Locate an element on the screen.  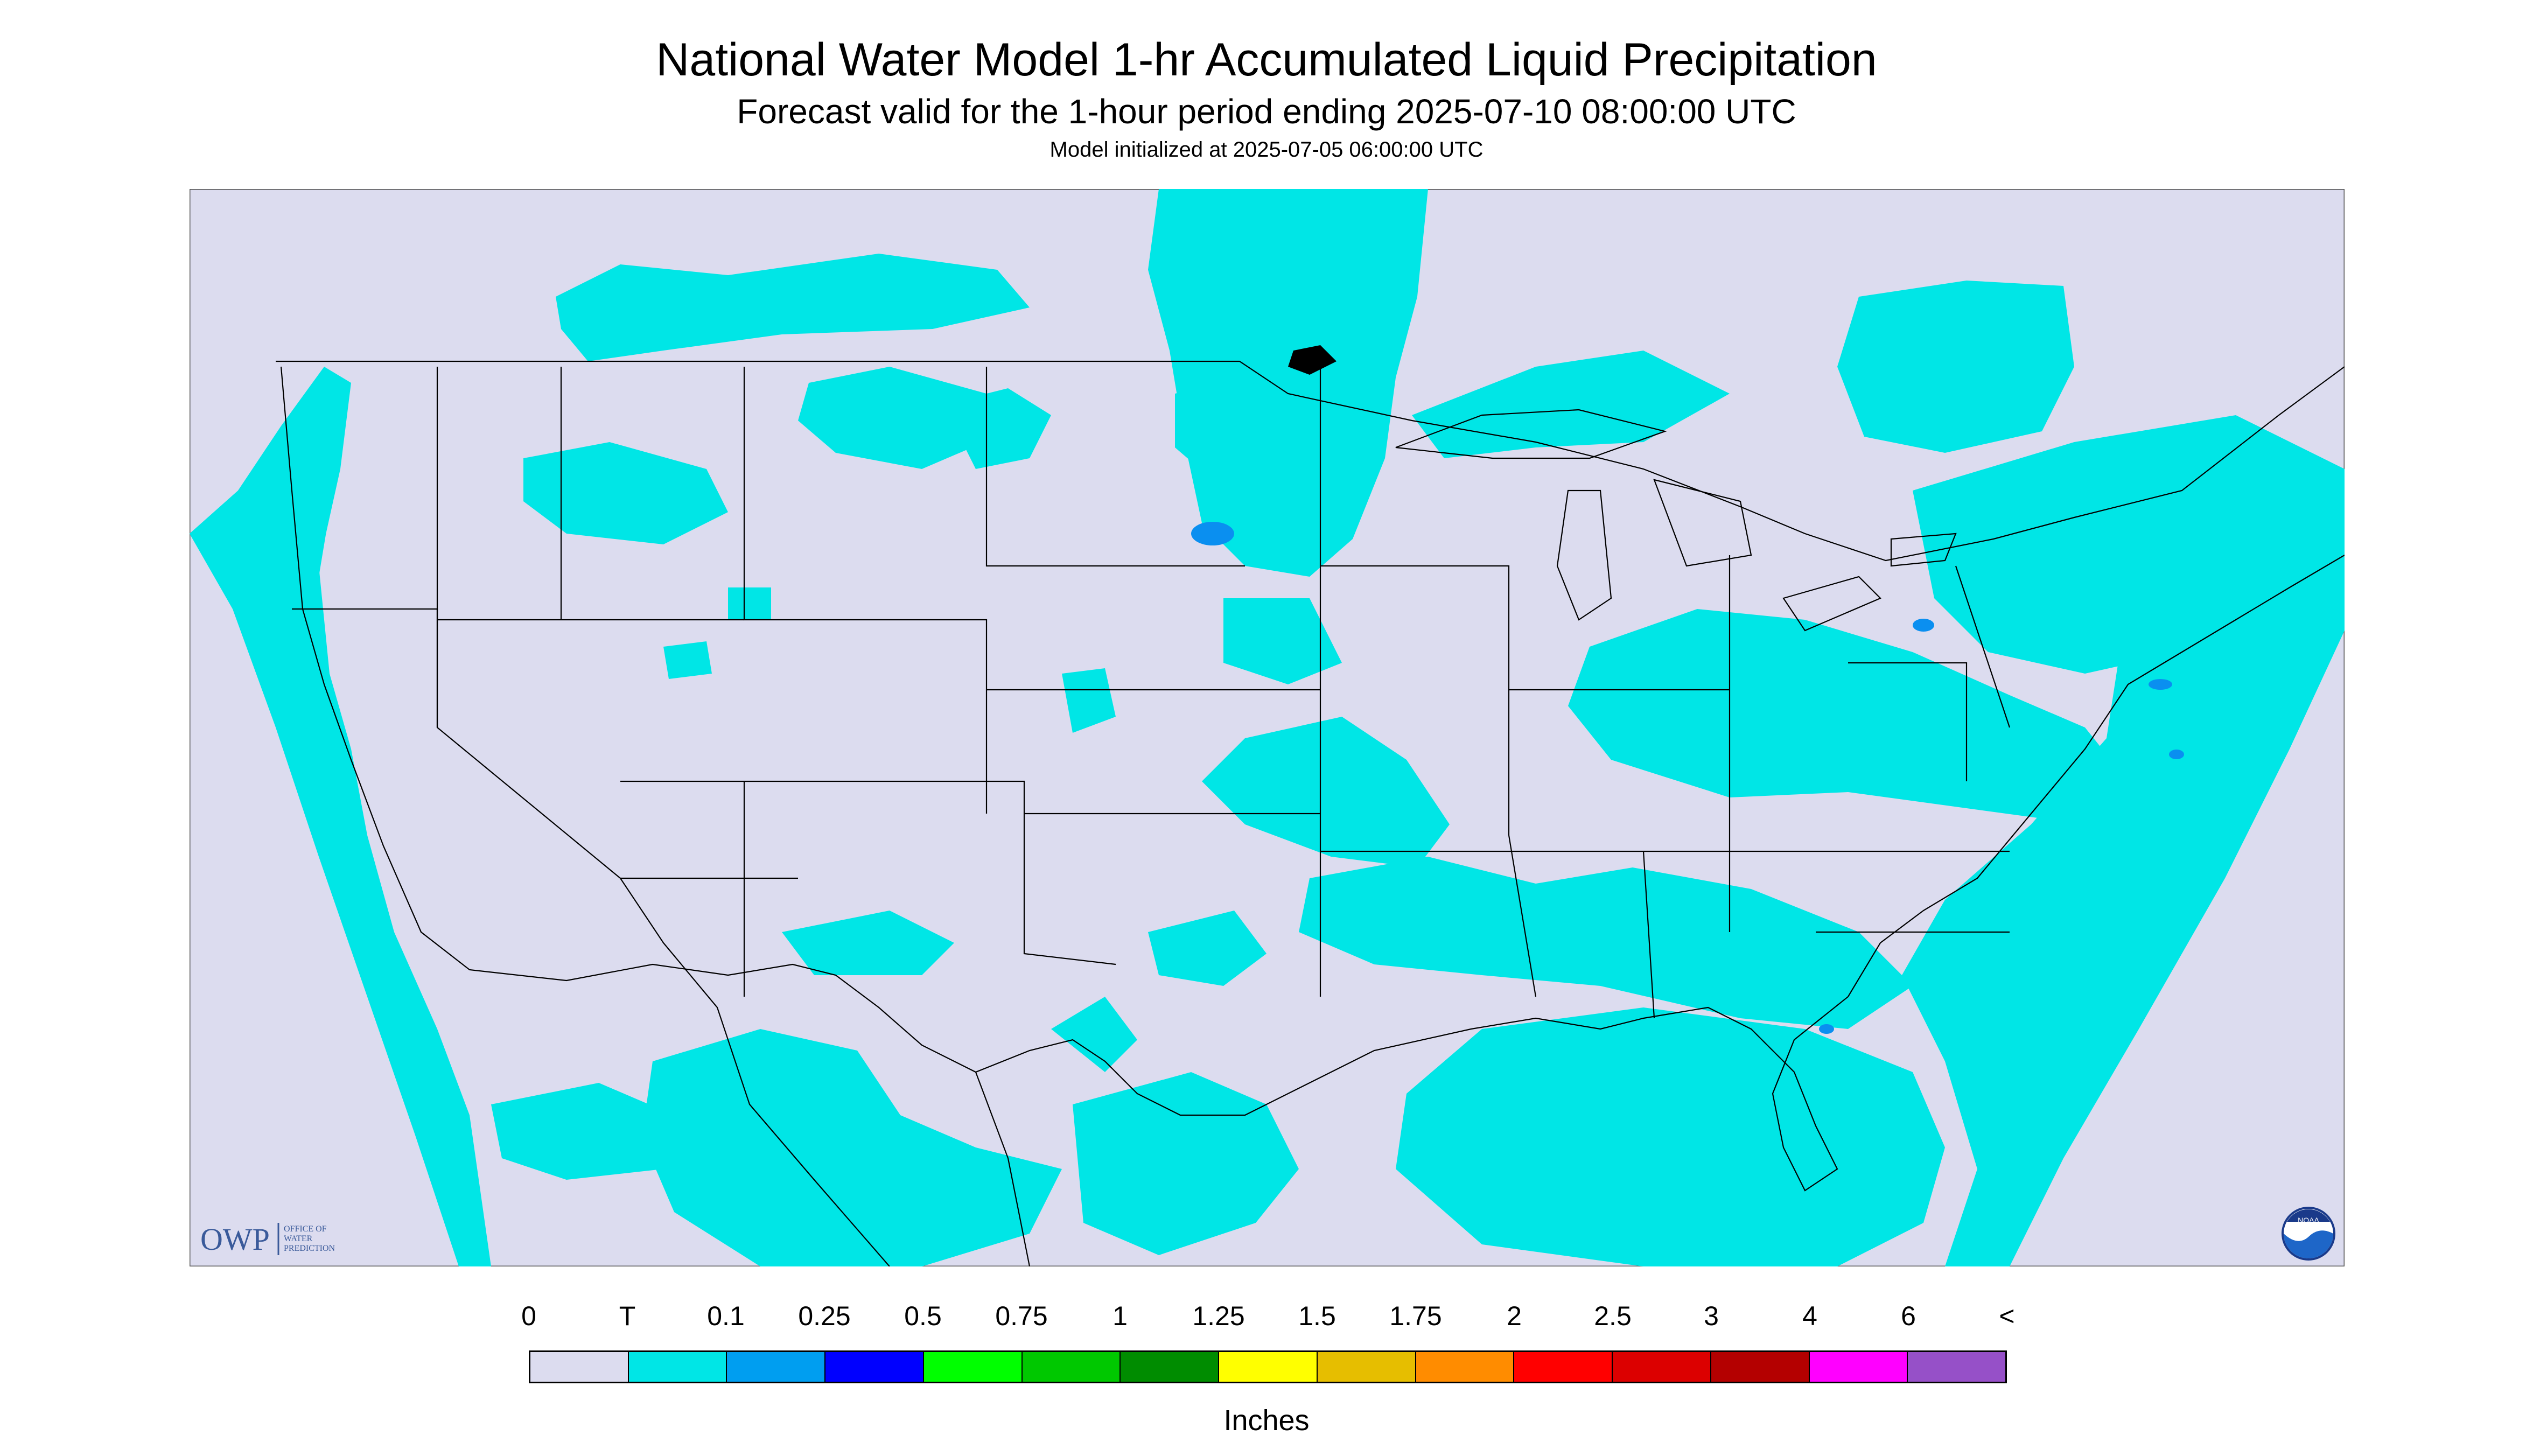
legend-labels: 0 T 0.1 0.25 0.5 0.75 1 1.25 1.5 1.75 2 2.5 3 4 6 < is located at coordinates (1266, 1319).